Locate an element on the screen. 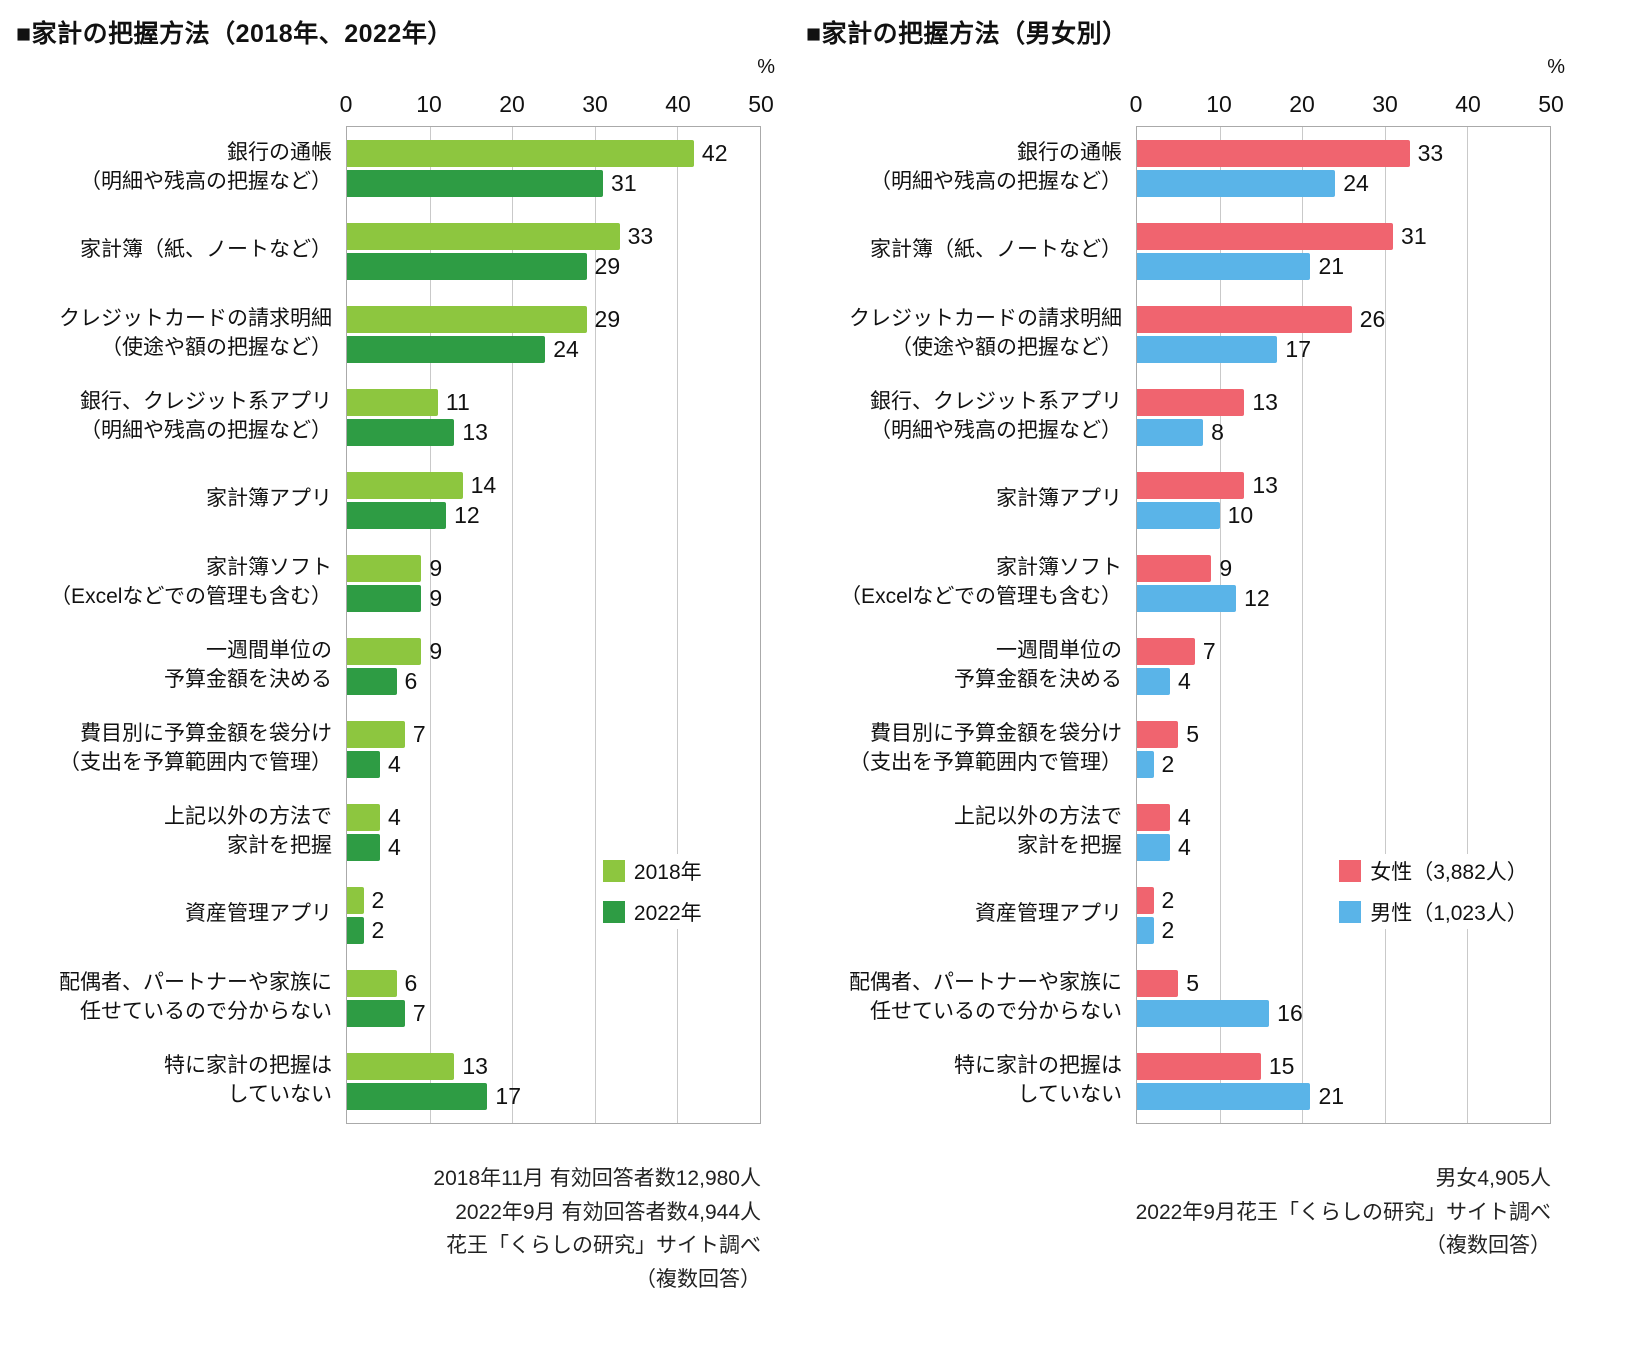 This screenshot has width=1627, height=1350. bar-group: 13 17 is located at coordinates (553, 1081).